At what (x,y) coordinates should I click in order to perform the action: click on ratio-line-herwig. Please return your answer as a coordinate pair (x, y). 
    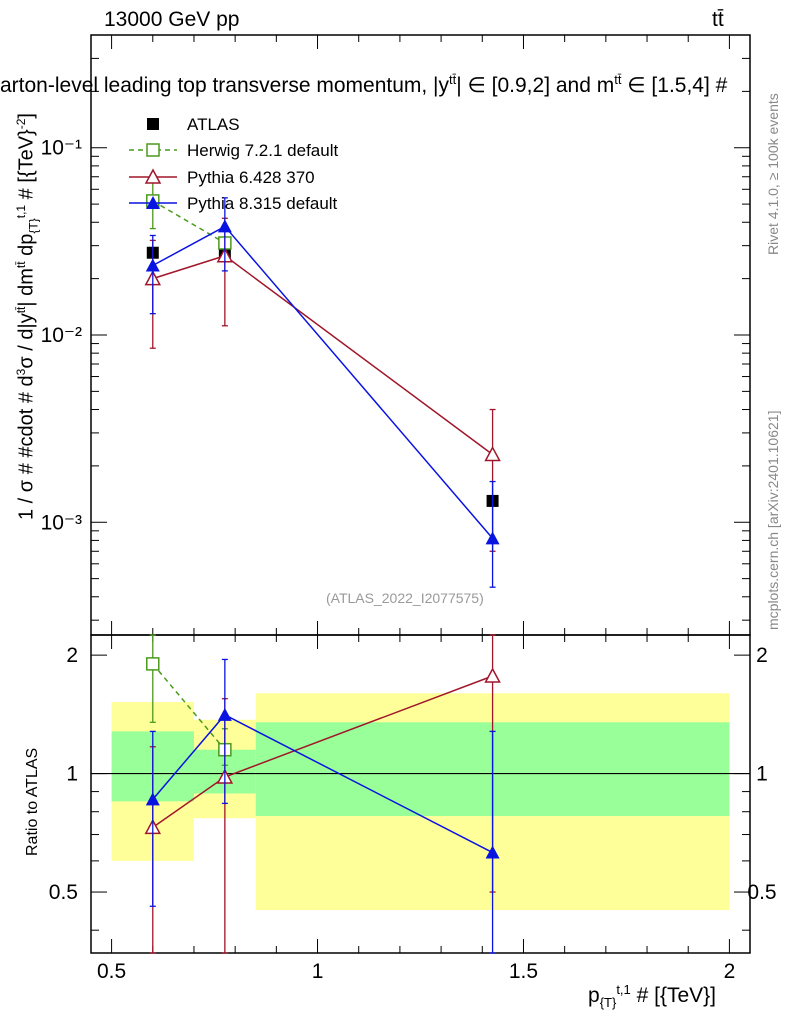
    Looking at the image, I should click on (189, 707).